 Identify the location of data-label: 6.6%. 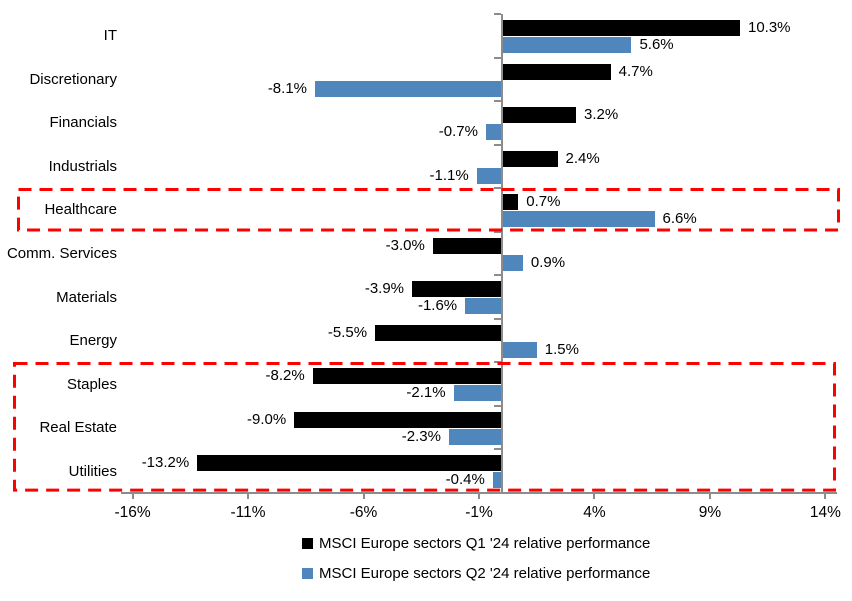
(679, 219).